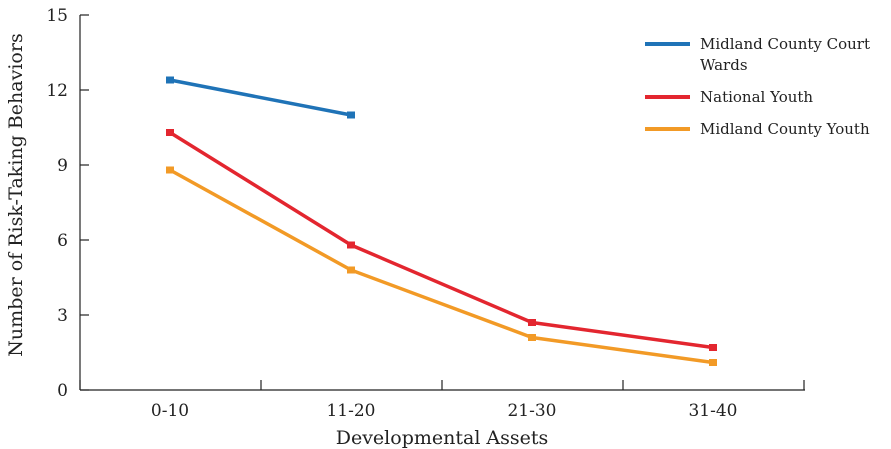 The width and height of the screenshot is (891, 449). Describe the element at coordinates (57, 91) in the screenshot. I see `y-tick-label: 12` at that location.